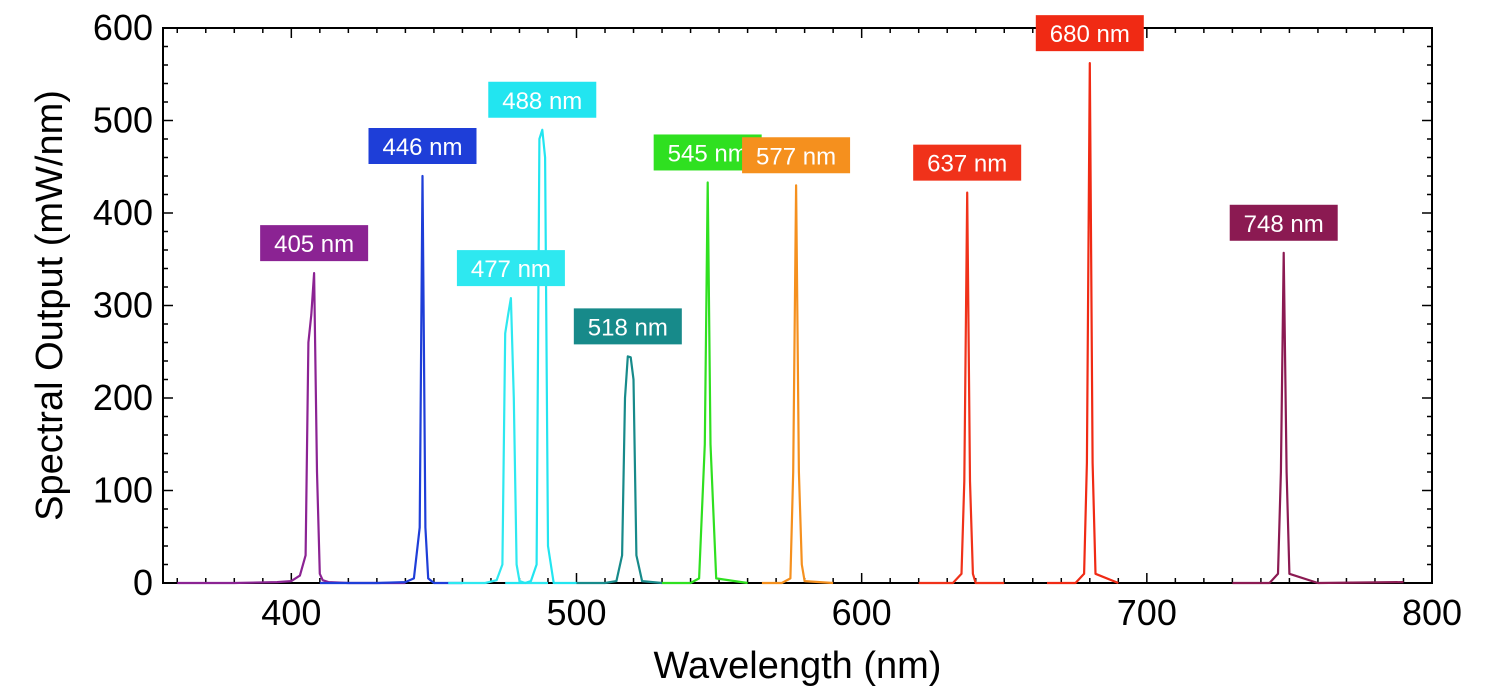 The width and height of the screenshot is (1490, 696). Describe the element at coordinates (50, 305) in the screenshot. I see `y-axis-title: Spectral Output (mW/nm)` at that location.